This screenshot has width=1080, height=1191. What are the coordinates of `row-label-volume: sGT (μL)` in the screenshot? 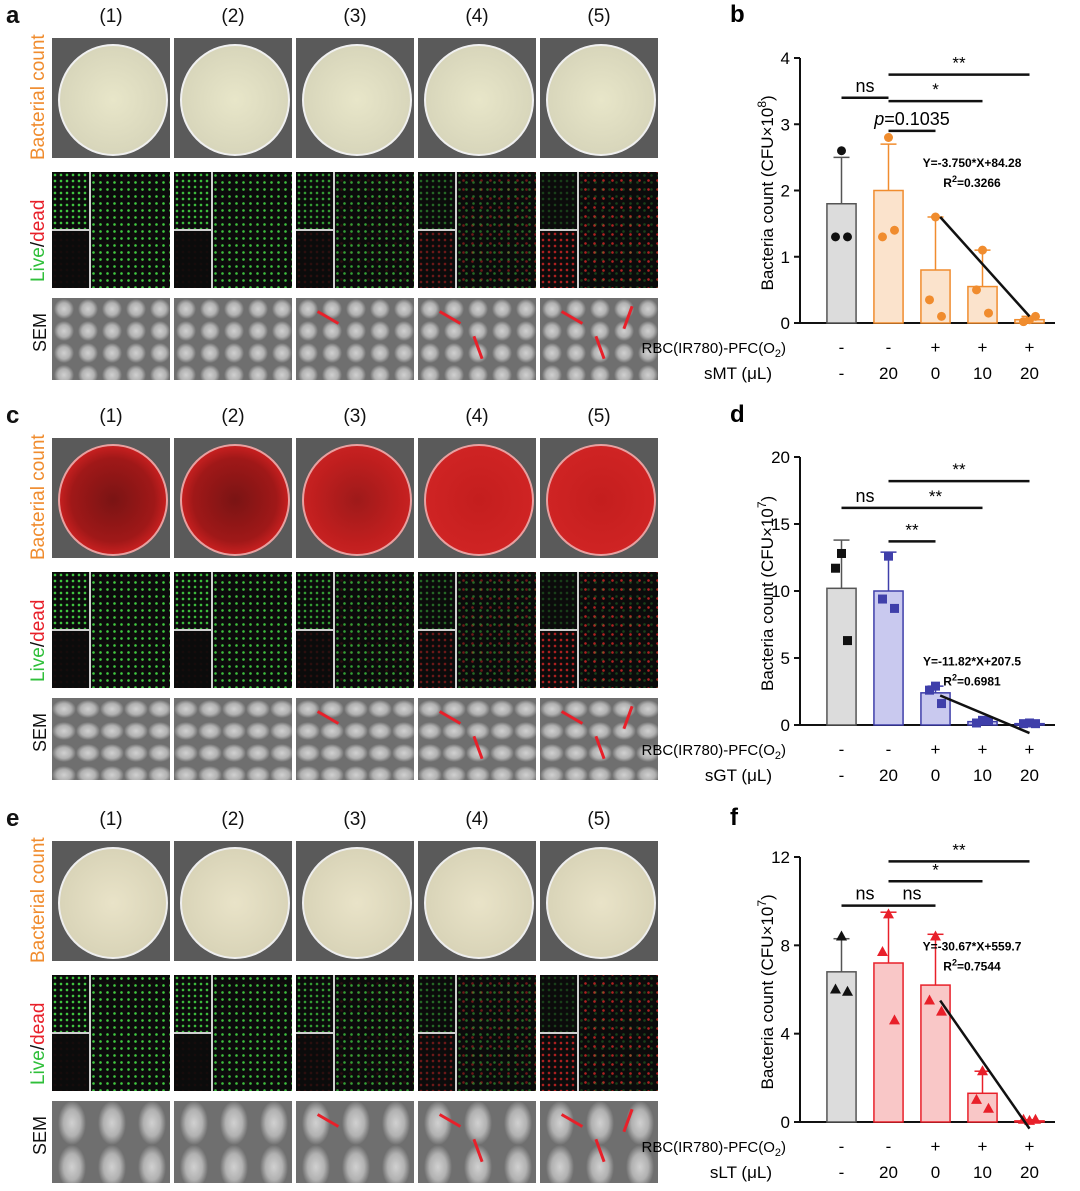 It's located at (738, 775).